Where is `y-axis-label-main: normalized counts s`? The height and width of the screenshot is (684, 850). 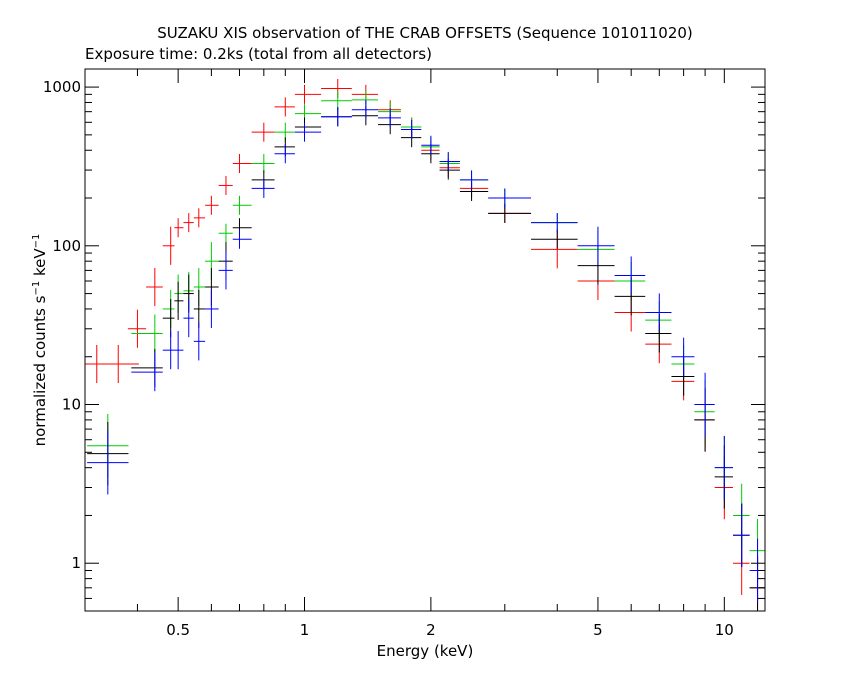
y-axis-label-main: normalized counts s is located at coordinates (40, 370).